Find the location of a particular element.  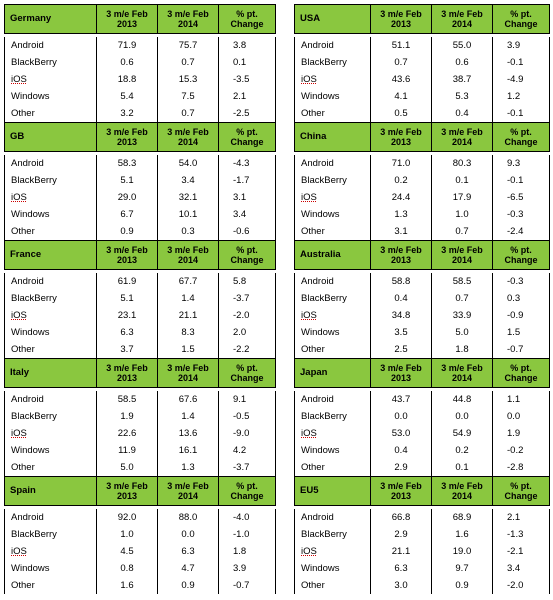

value-change: -3.5 is located at coordinates (247, 79).